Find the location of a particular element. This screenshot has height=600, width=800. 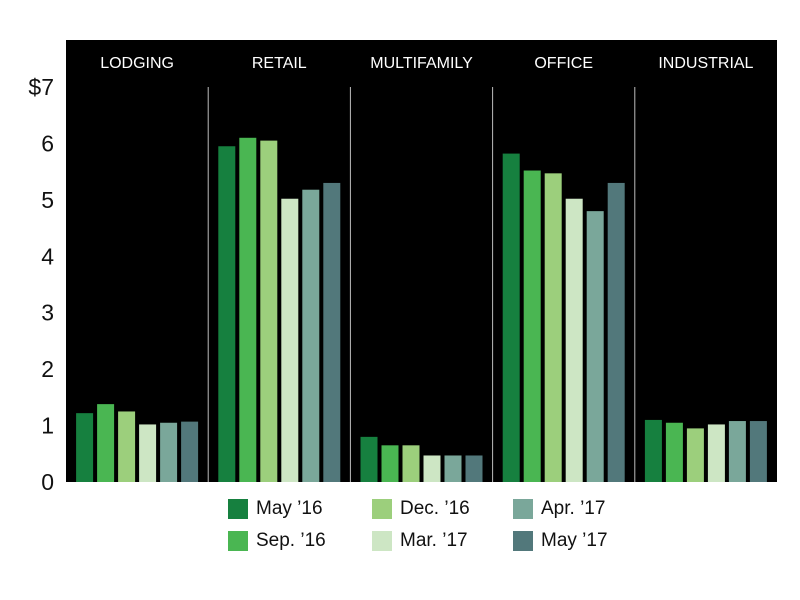

category-label: INDUSTRIAL is located at coordinates (705, 63).